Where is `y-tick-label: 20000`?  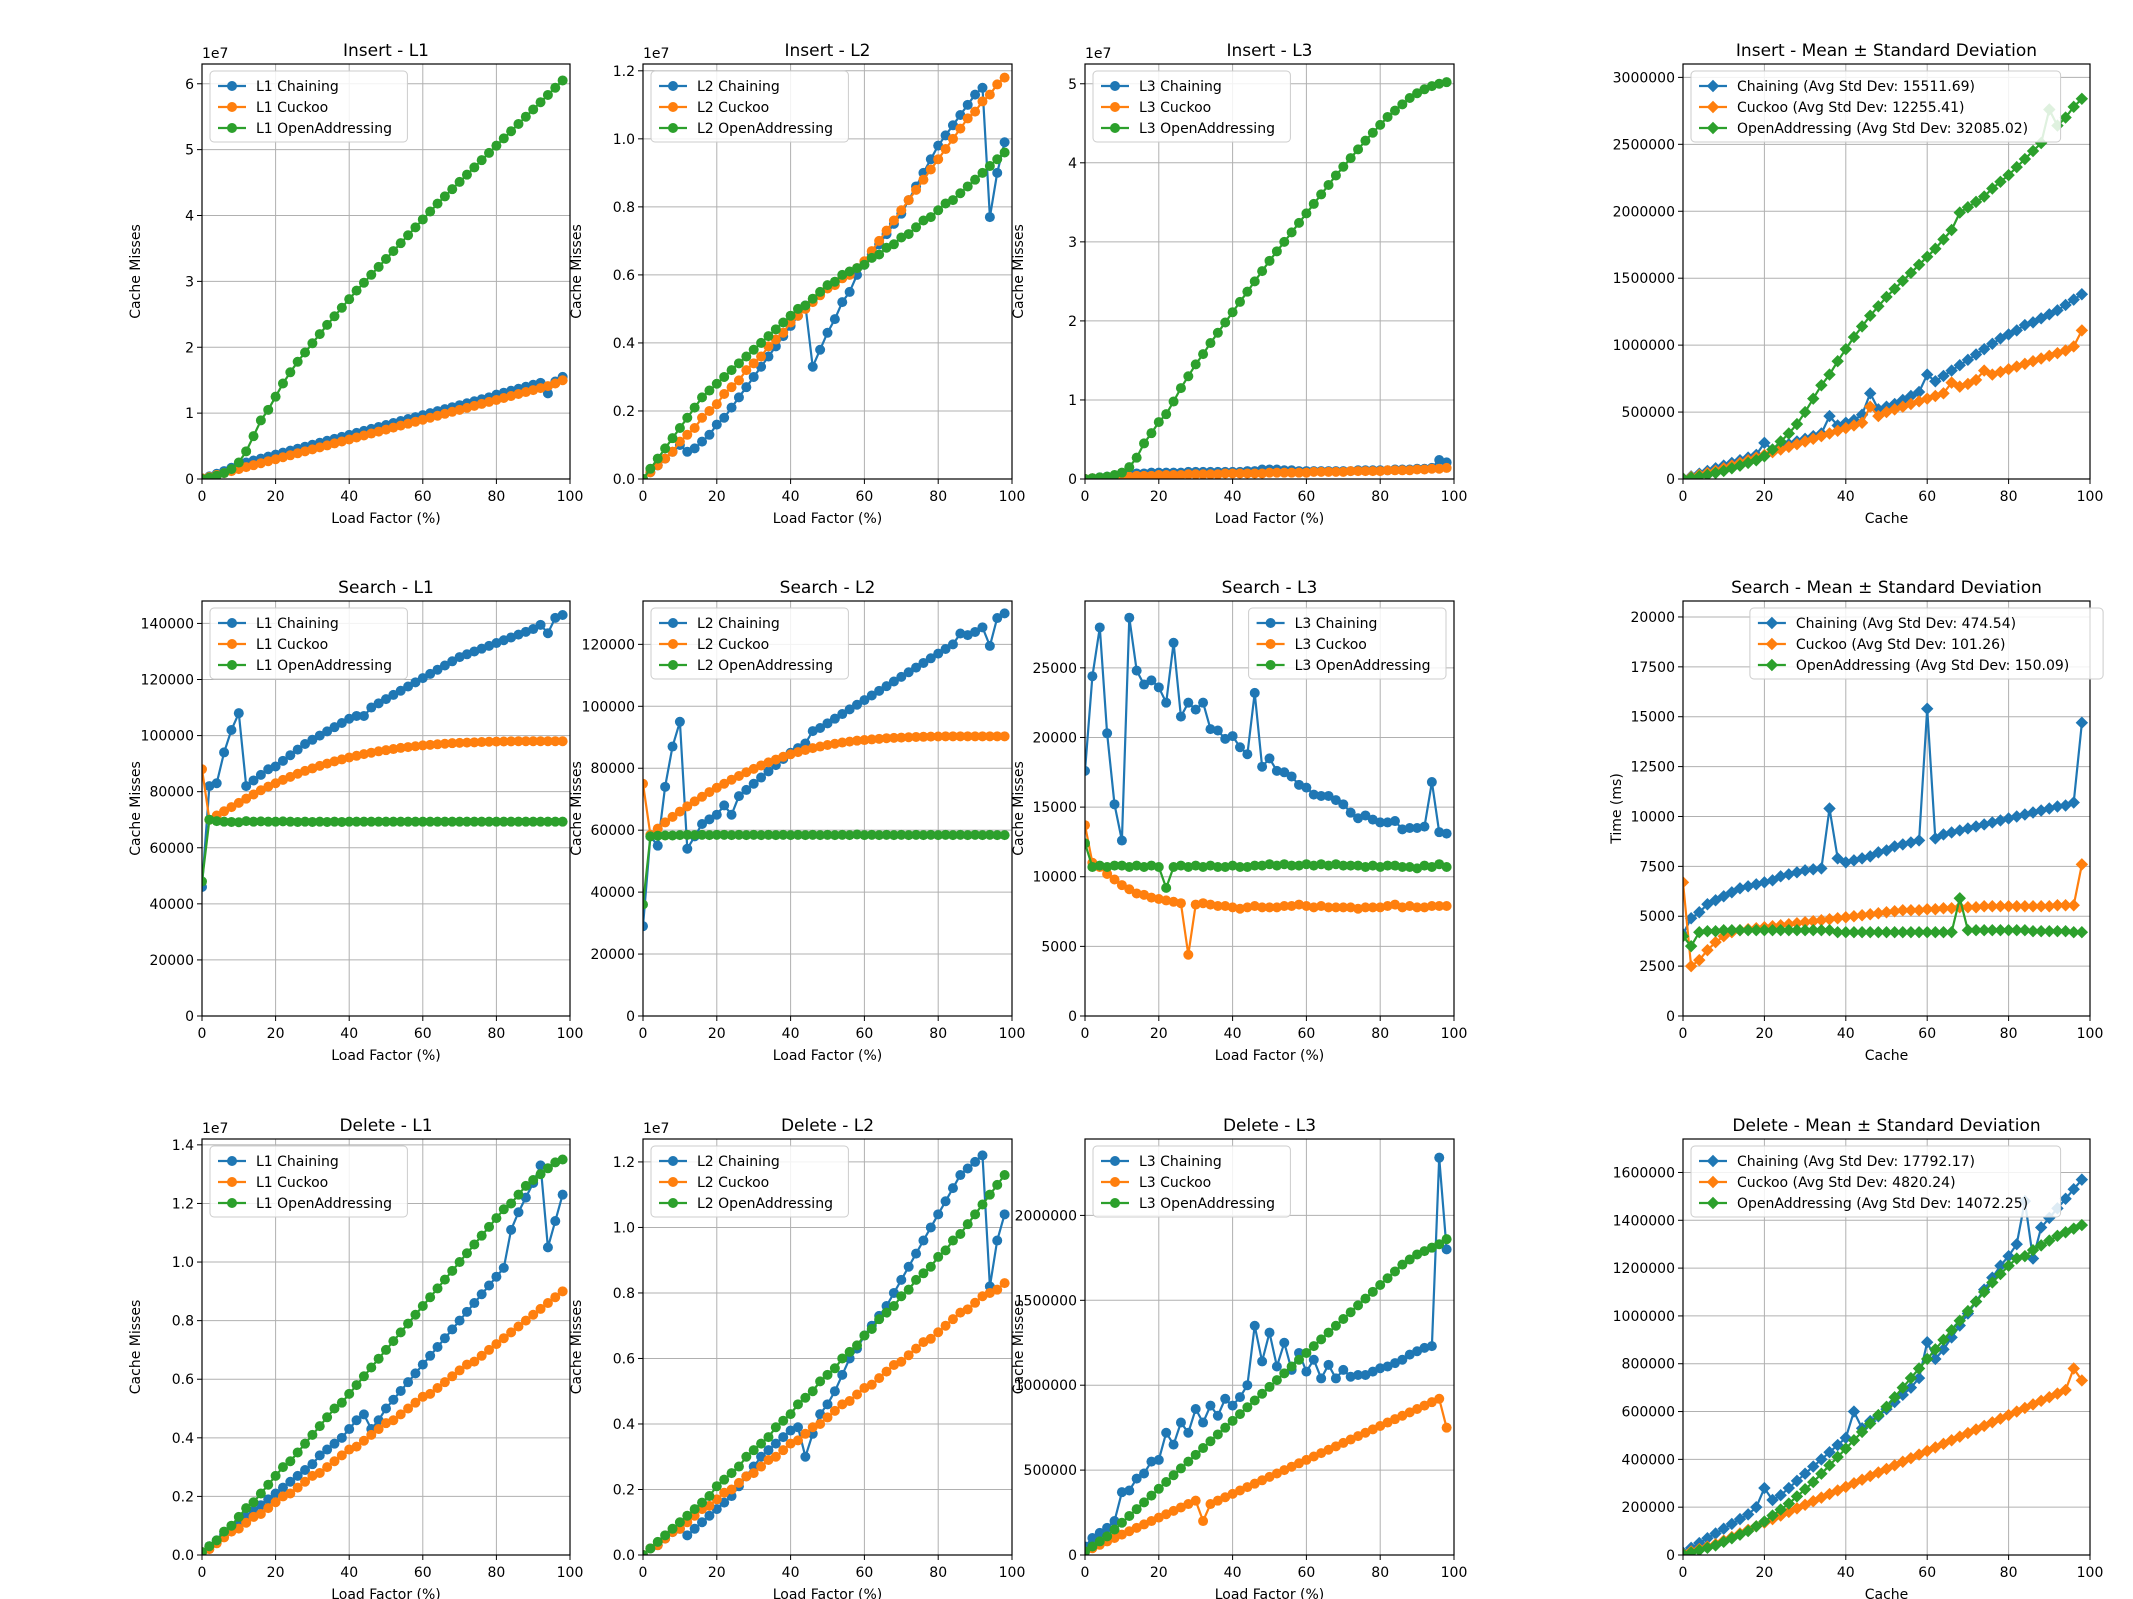
y-tick-label: 20000 is located at coordinates (1054, 738).